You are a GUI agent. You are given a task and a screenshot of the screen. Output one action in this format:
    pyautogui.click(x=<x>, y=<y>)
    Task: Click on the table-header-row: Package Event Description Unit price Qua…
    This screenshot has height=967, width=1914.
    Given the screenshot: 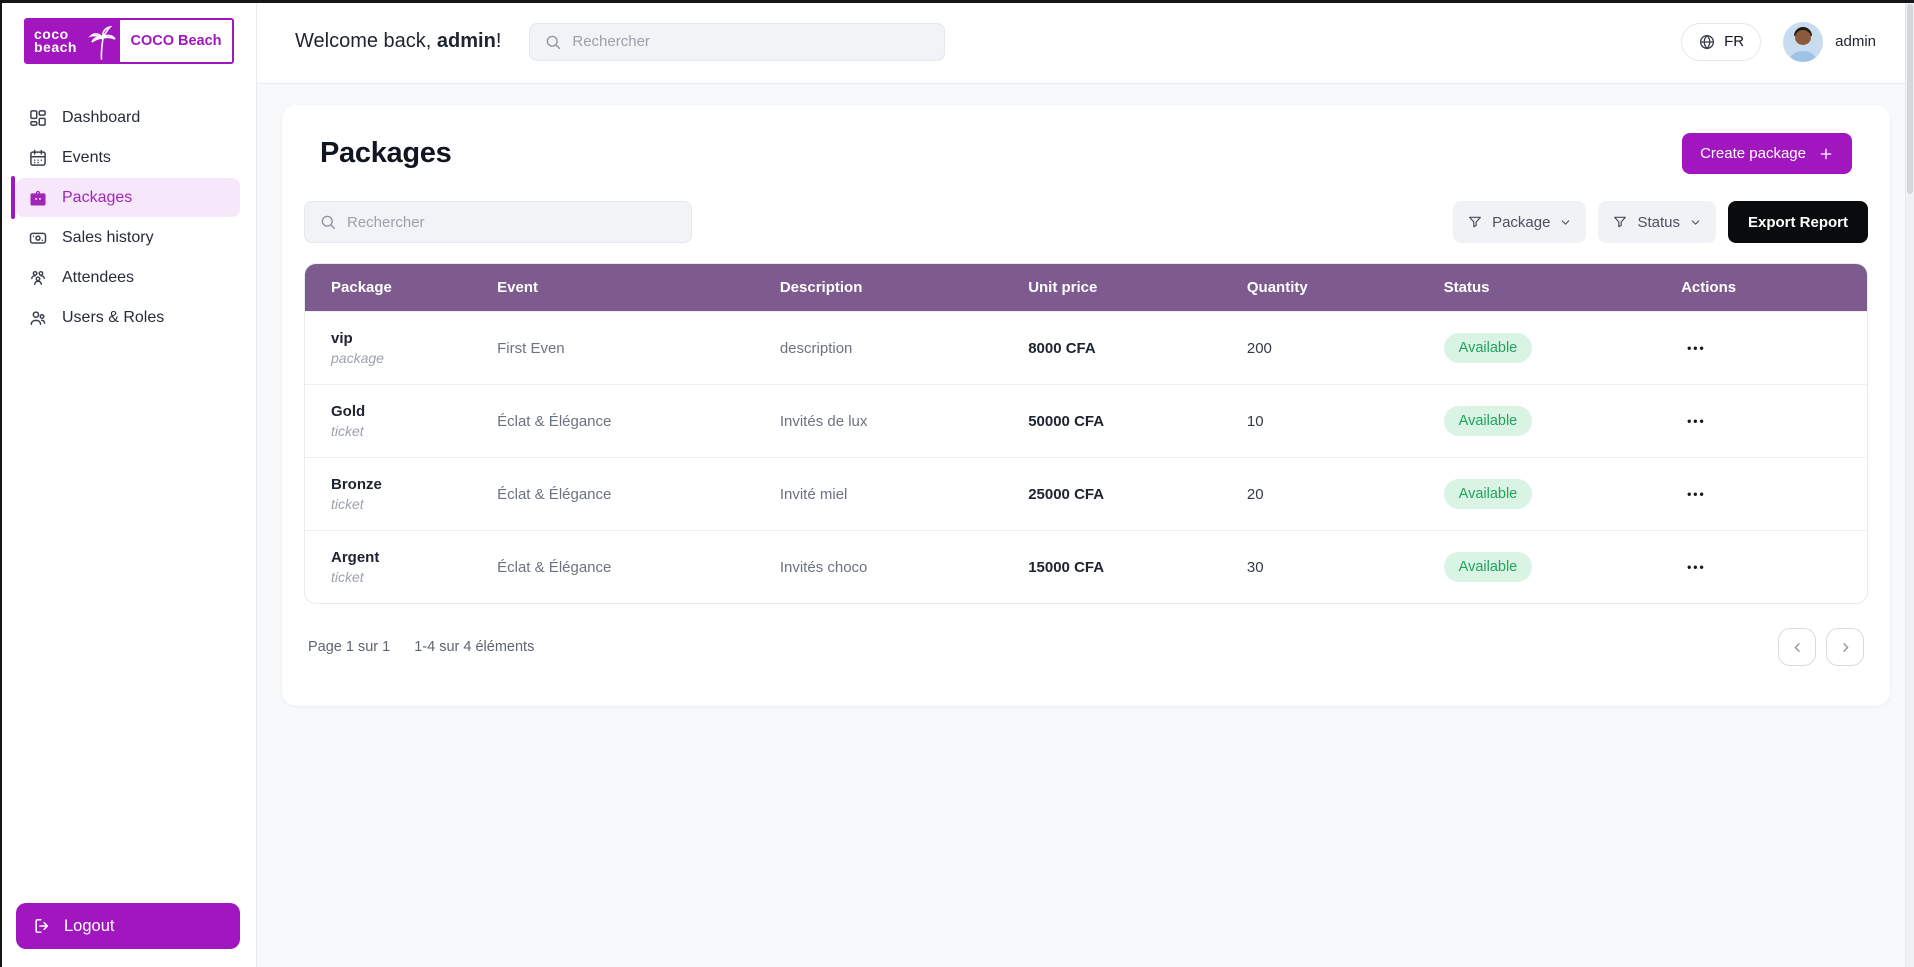 What is the action you would take?
    pyautogui.click(x=1086, y=287)
    